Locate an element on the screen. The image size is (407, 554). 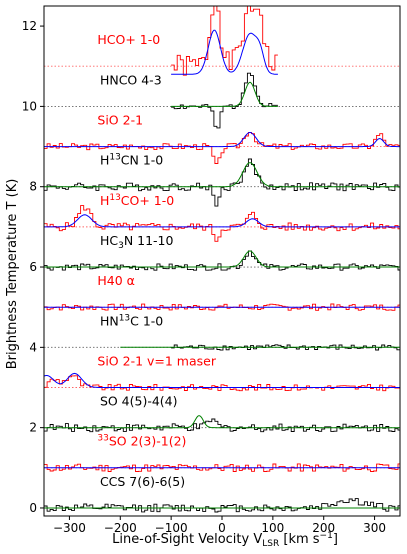
x-tick-label: −300 is located at coordinates (69, 528).